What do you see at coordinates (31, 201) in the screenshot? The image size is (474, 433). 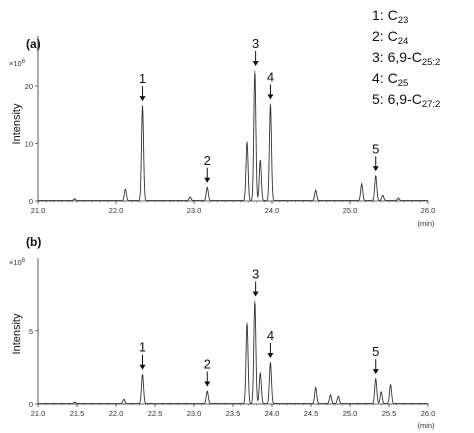 I see `panel-a-y-tick-label: 0` at bounding box center [31, 201].